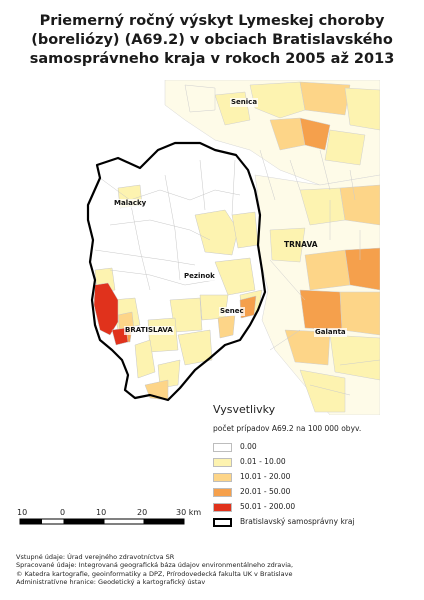  Describe the element at coordinates (212, 21) in the screenshot. I see `map-title-line-1: Priemerný ročný výskyt Lymeskej choroby` at that location.